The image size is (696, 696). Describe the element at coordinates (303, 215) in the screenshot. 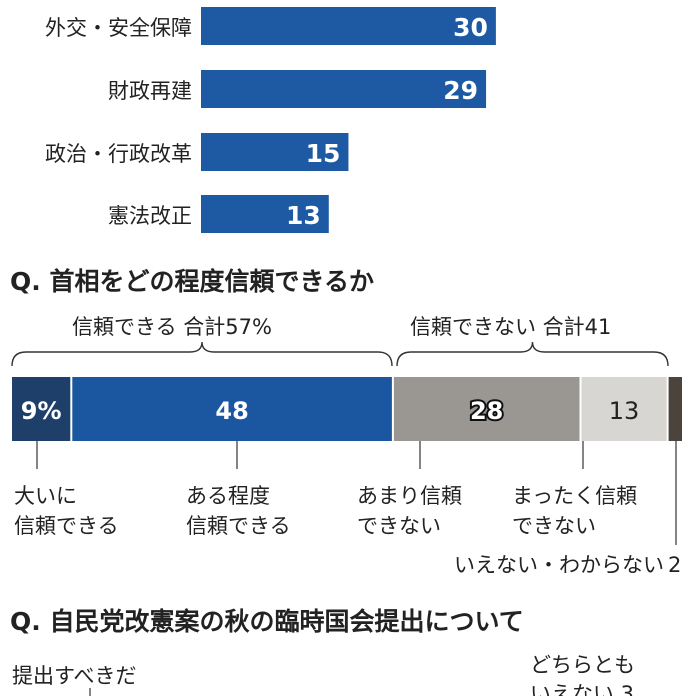

I see `bar-value-label: 13` at that location.